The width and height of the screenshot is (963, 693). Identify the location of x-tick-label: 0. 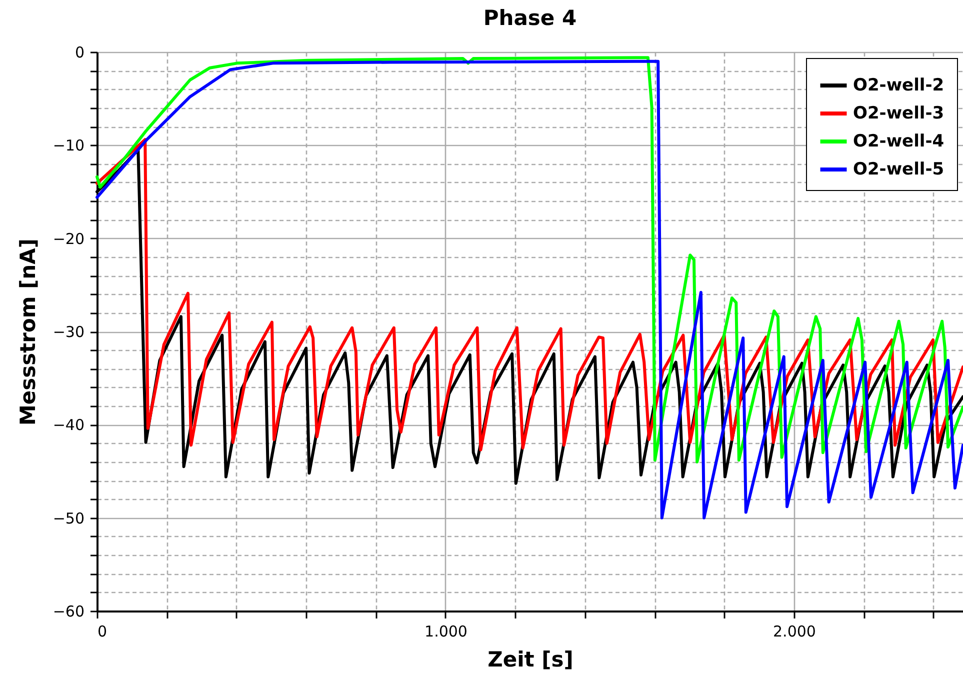
(103, 631).